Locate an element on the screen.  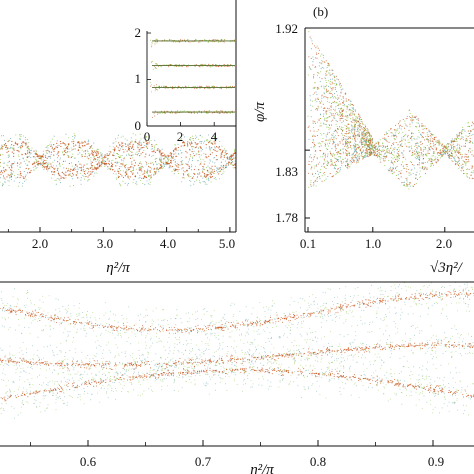
panel-b-ytick: 1.83 is located at coordinates (286, 171).